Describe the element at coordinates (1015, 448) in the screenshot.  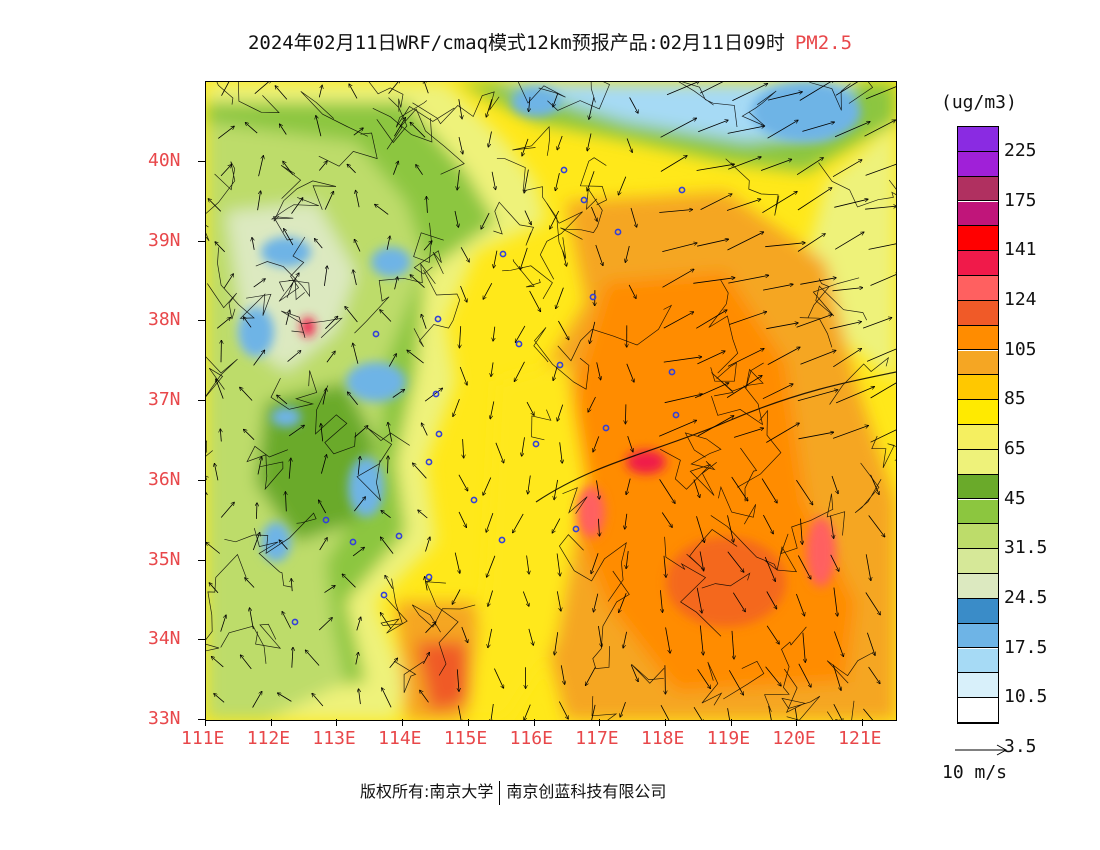
I see `colorbar-level-label: 65` at that location.